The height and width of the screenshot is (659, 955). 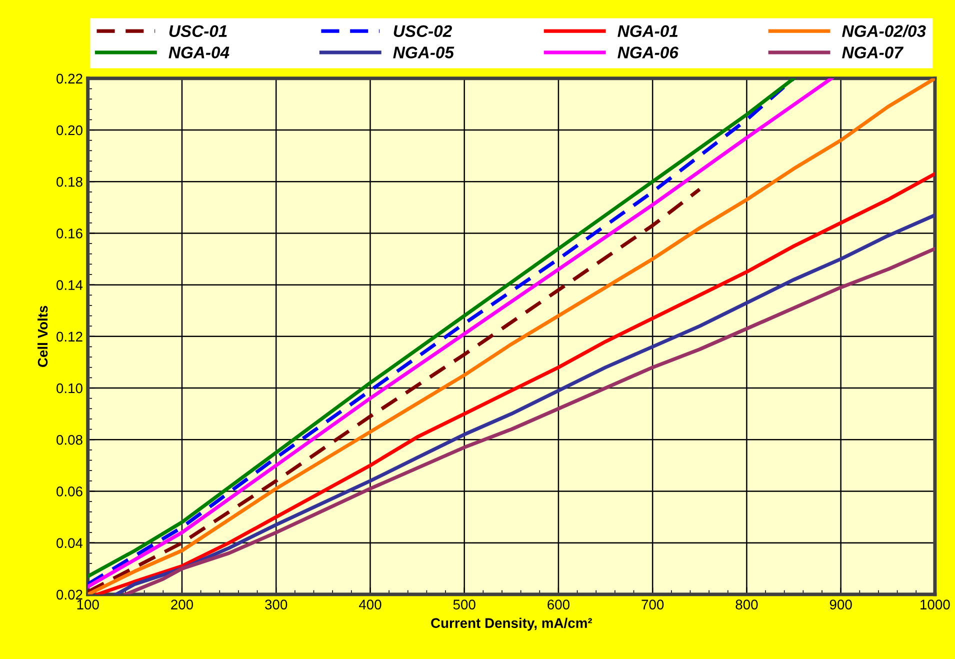 I want to click on y-tick-label: 0.08, so click(x=69, y=439).